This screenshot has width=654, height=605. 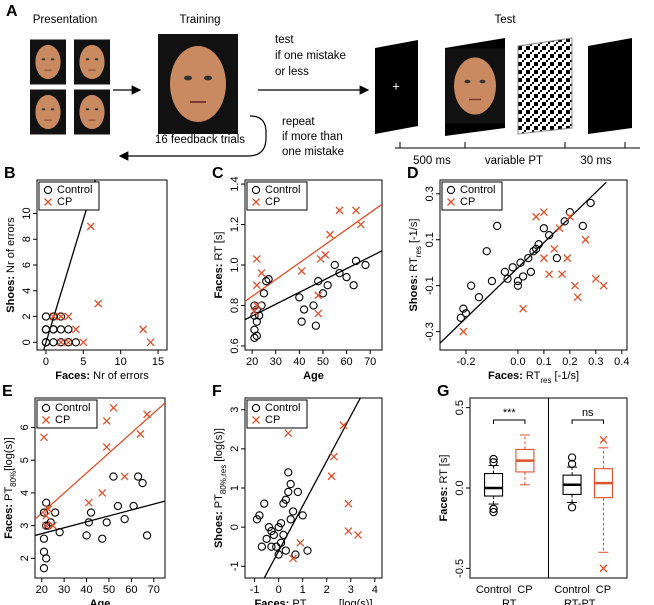 I want to click on label-part: RT, so click(x=532, y=376).